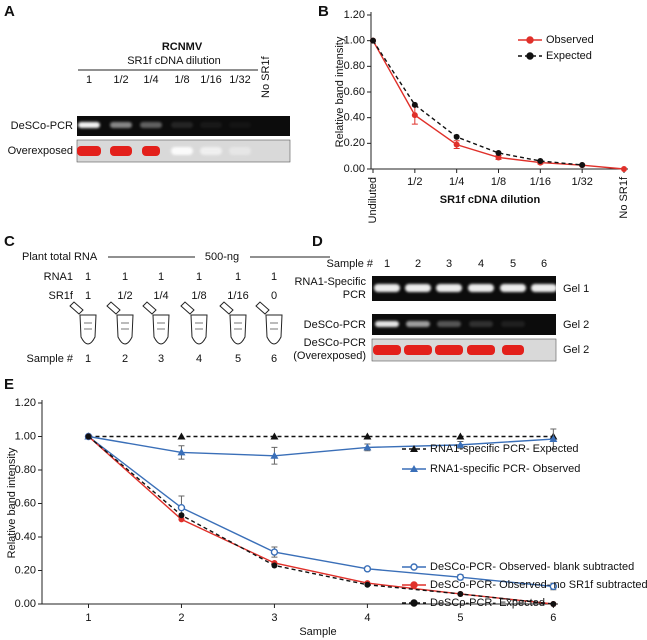  Describe the element at coordinates (330, 282) in the screenshot. I see `row-label: RNA1-Specific` at that location.